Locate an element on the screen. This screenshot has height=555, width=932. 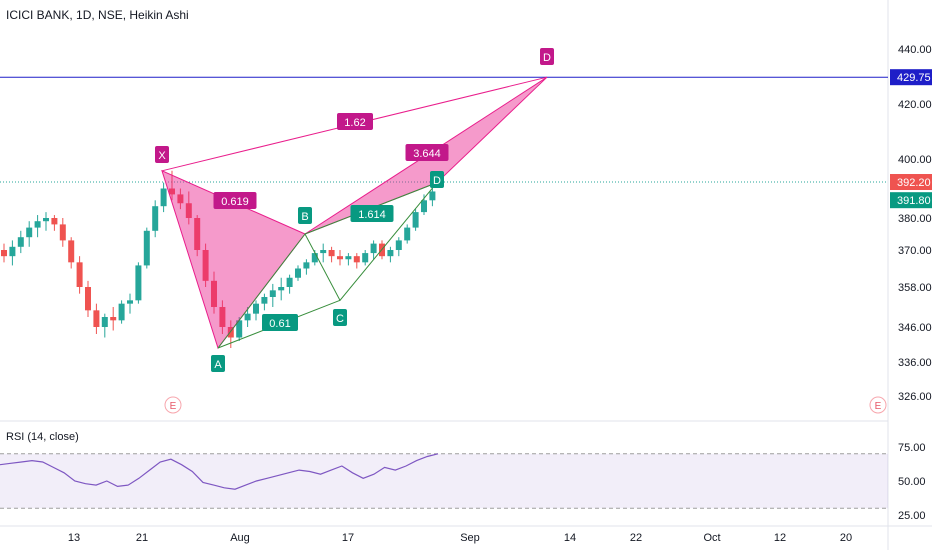
x-tick-label: Aug is located at coordinates (240, 538).